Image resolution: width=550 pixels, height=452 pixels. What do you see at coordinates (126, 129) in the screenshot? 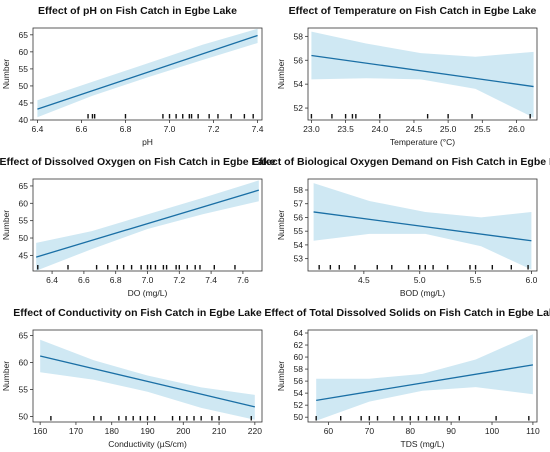
I see `x-tick-label: 6.8` at bounding box center [126, 129].